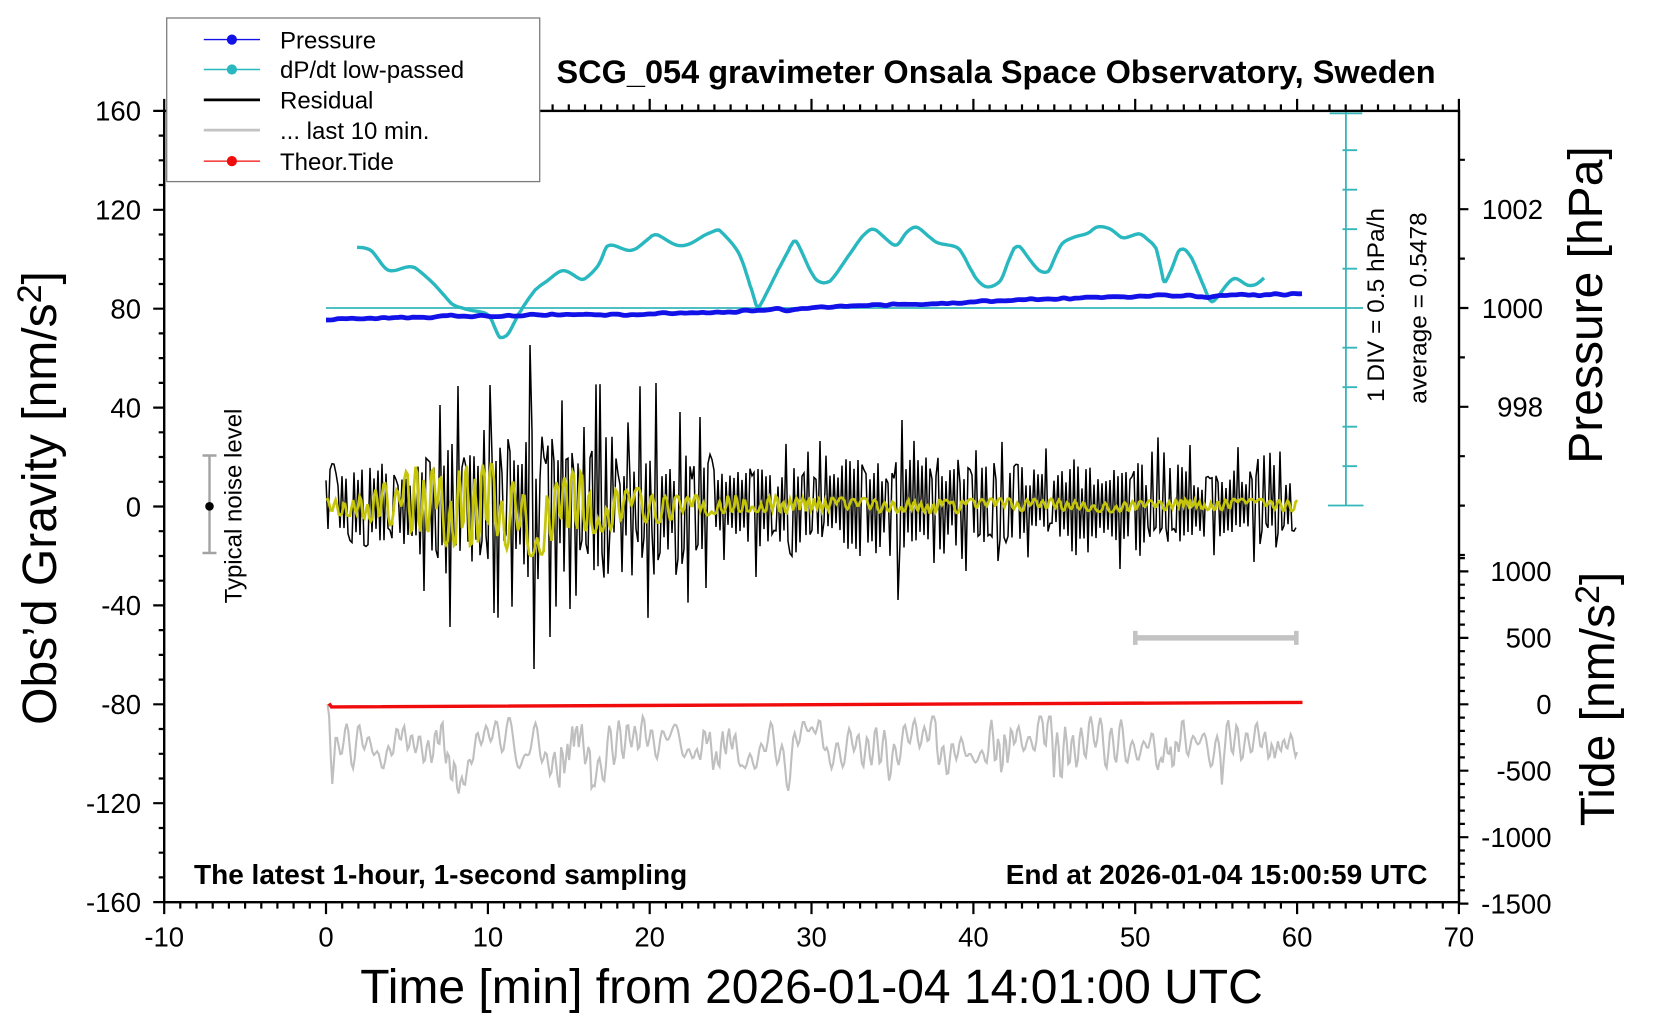  I want to click on svg-text: Typical noise level, so click(234, 506).